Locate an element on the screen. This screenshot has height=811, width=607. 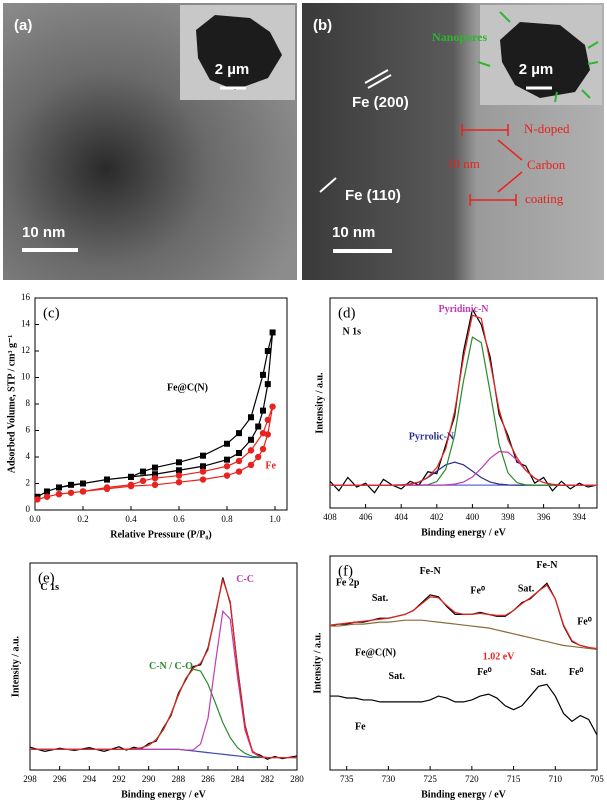
pore-arrows is located at coordinates (538, 57).